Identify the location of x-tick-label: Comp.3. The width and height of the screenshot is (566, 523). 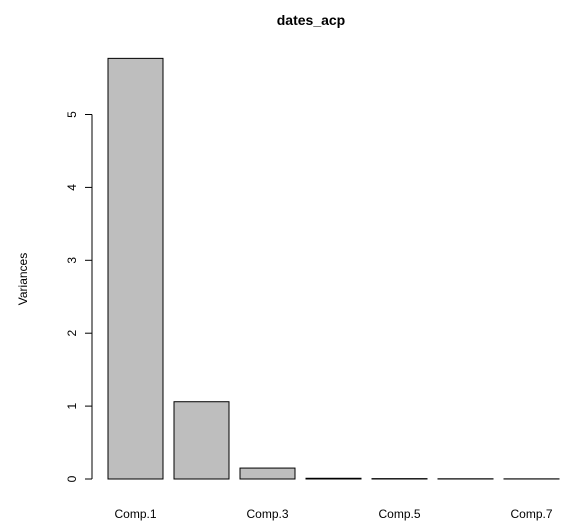
(267, 514).